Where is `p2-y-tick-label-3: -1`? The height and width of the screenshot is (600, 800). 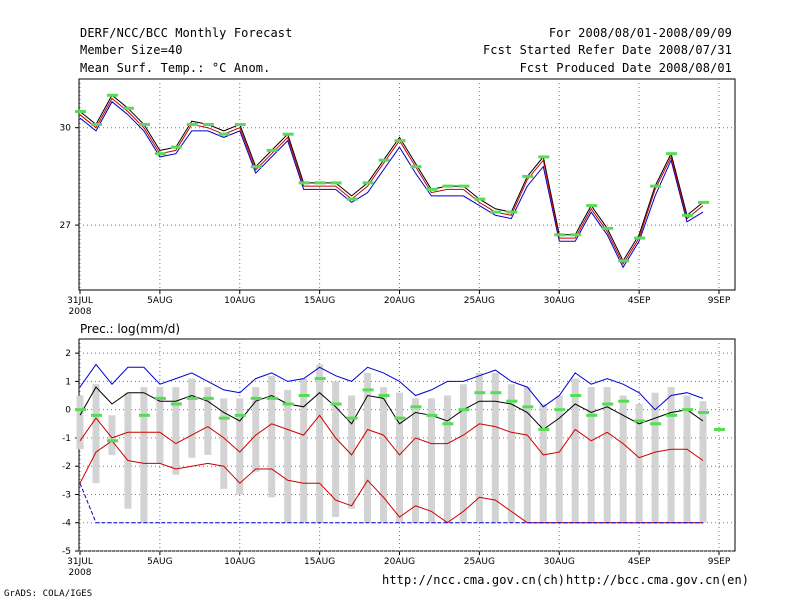 p2-y-tick-label-3: -1 is located at coordinates (66, 439).